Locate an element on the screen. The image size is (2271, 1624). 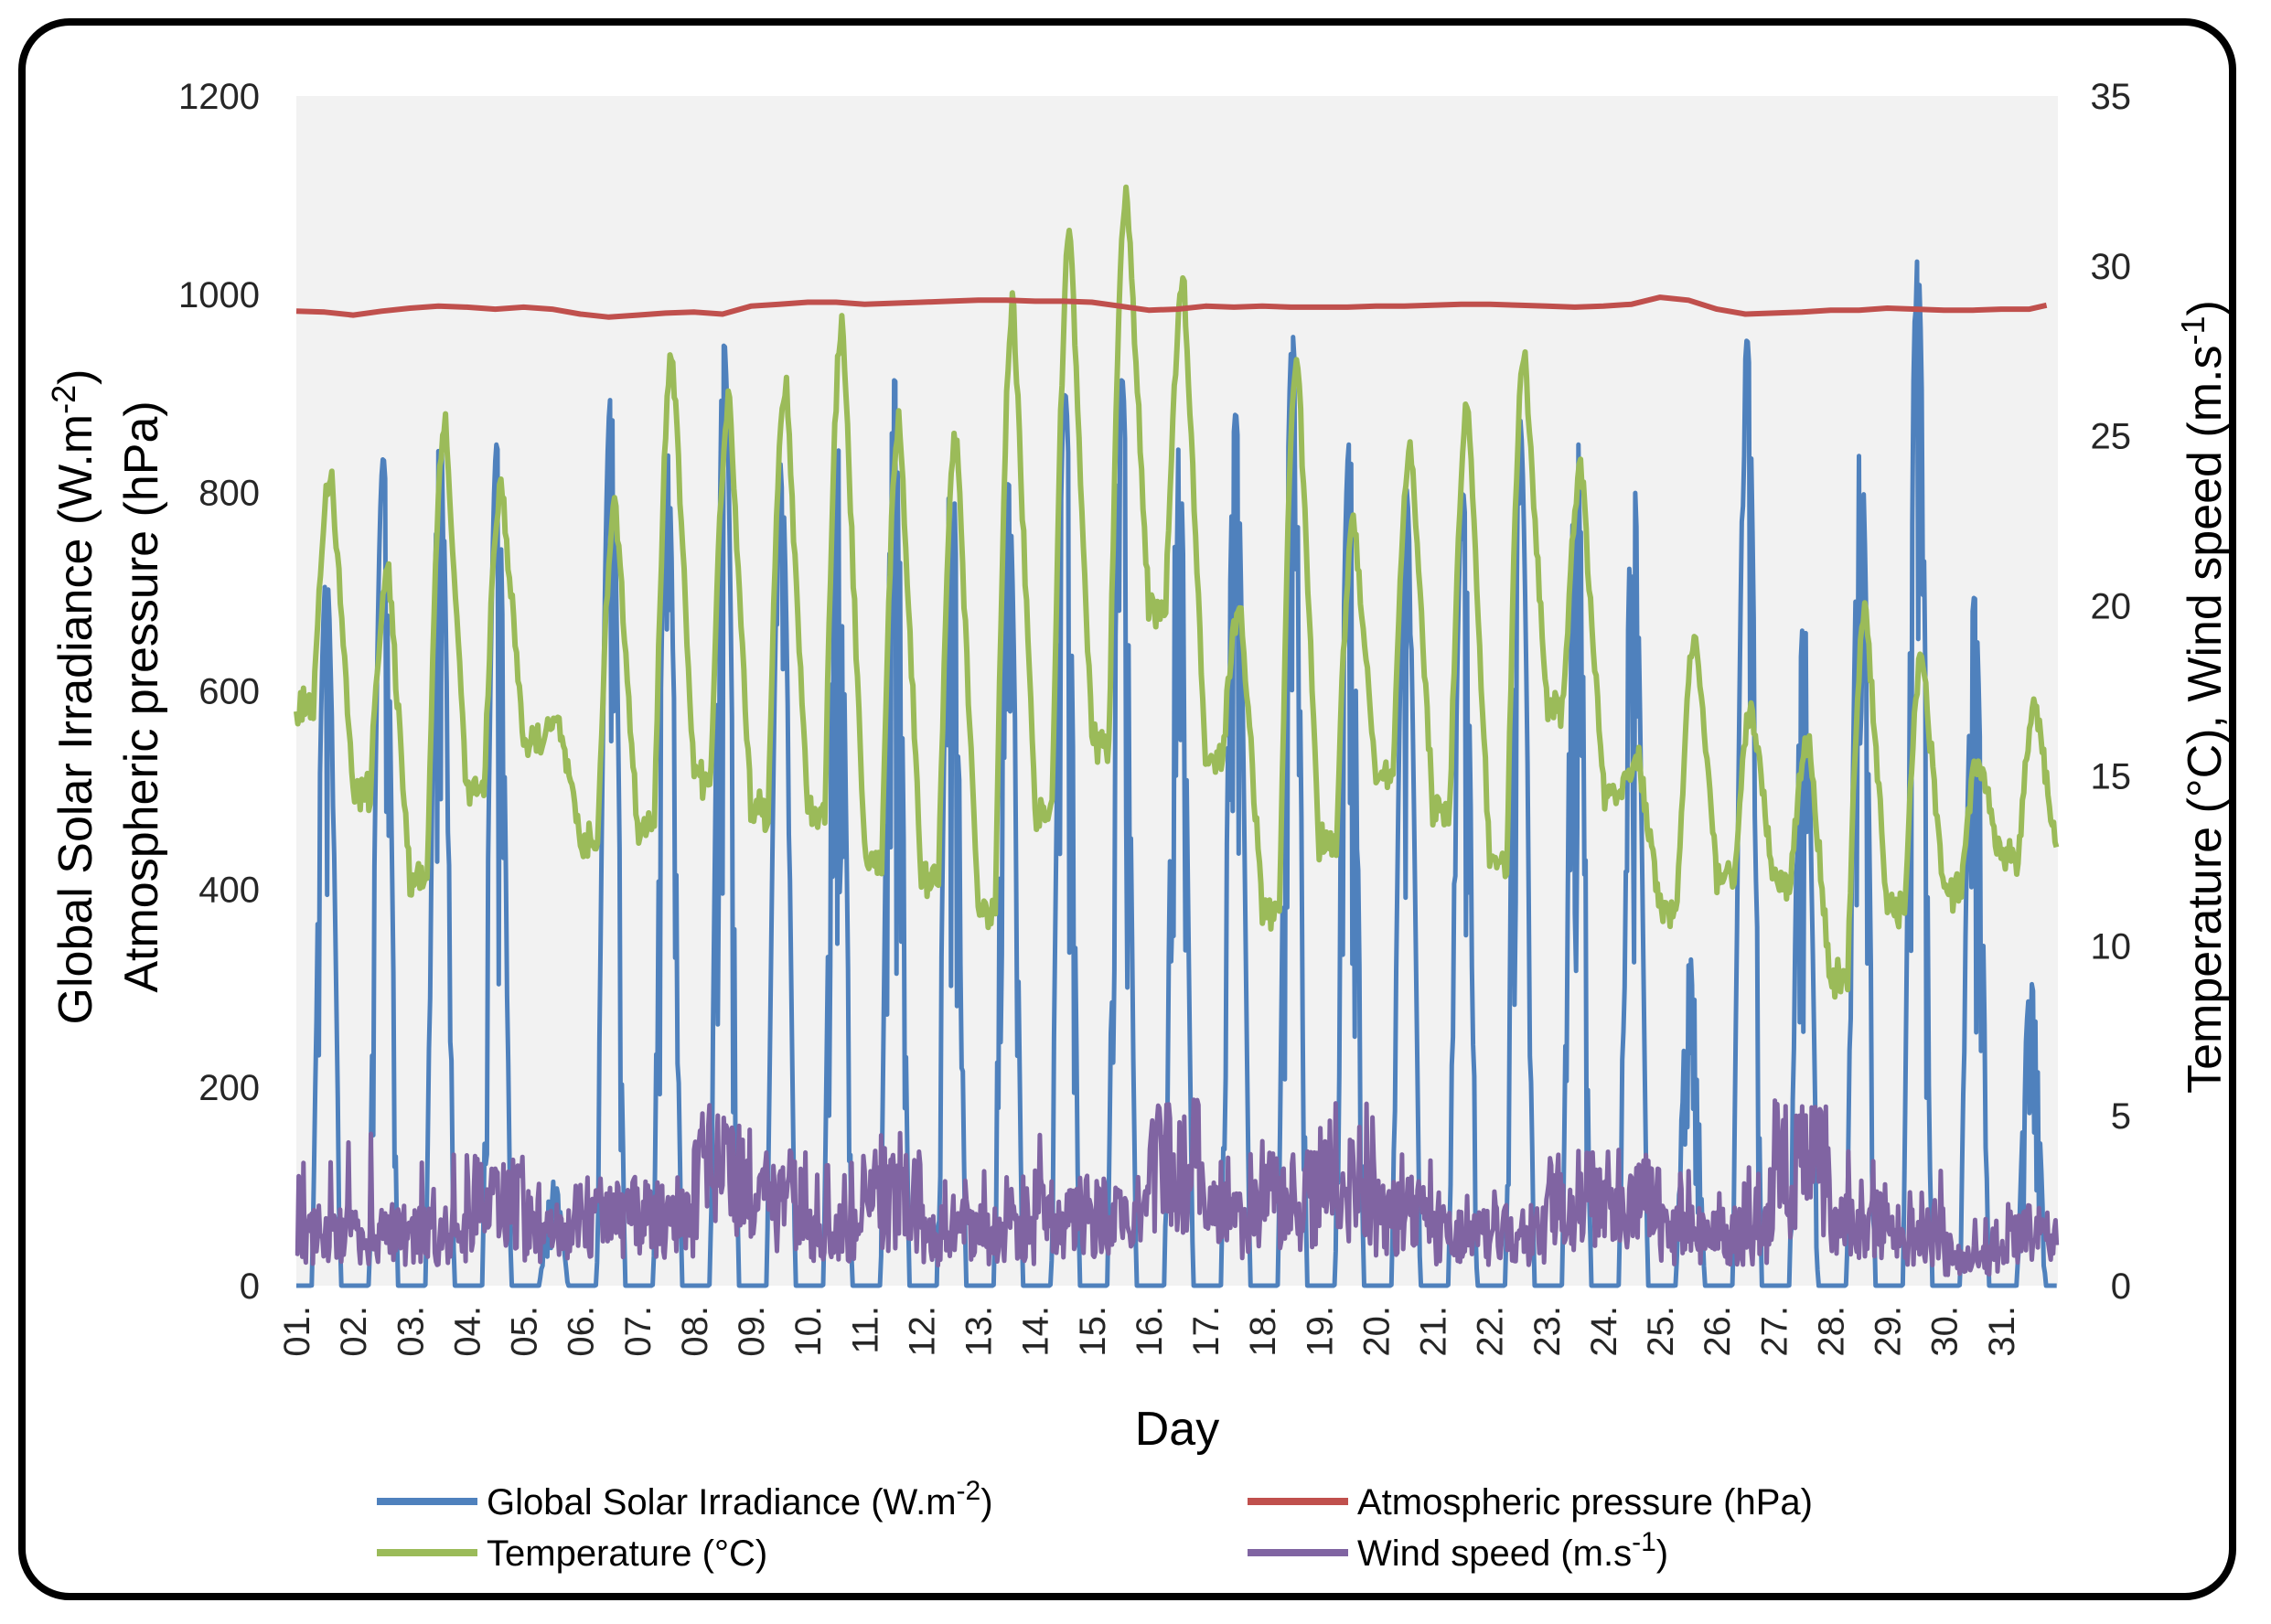
left-tick-label: 800 is located at coordinates (229, 494).